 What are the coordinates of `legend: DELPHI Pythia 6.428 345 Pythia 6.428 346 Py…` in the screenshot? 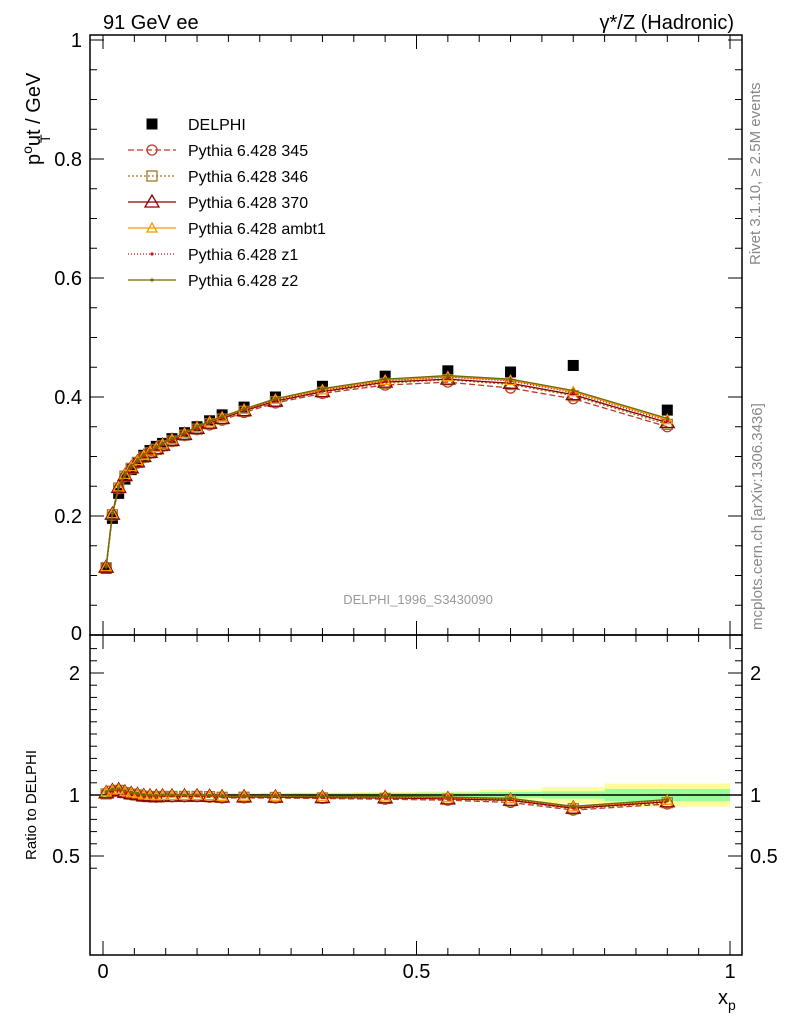 It's located at (227, 203).